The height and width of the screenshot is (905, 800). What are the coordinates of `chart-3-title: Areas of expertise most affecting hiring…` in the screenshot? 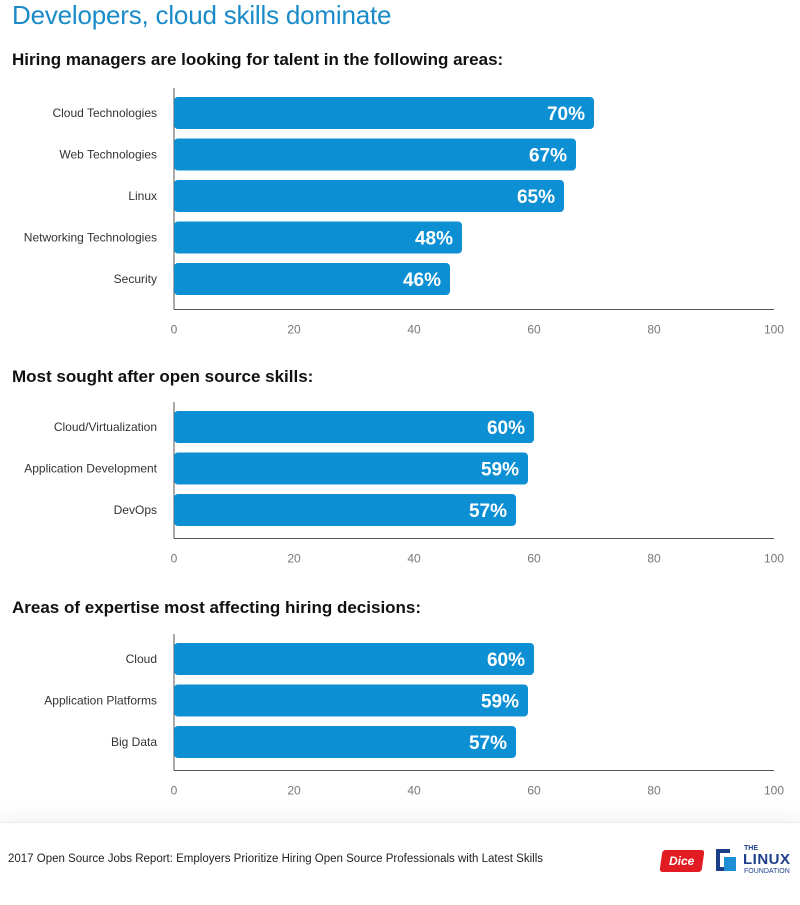 It's located at (217, 607).